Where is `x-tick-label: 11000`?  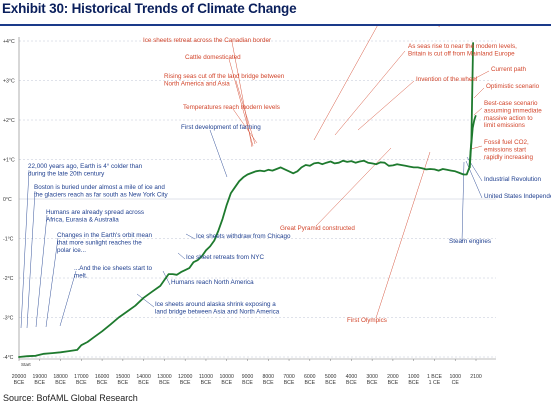 x-tick-label: 11000 is located at coordinates (206, 377).